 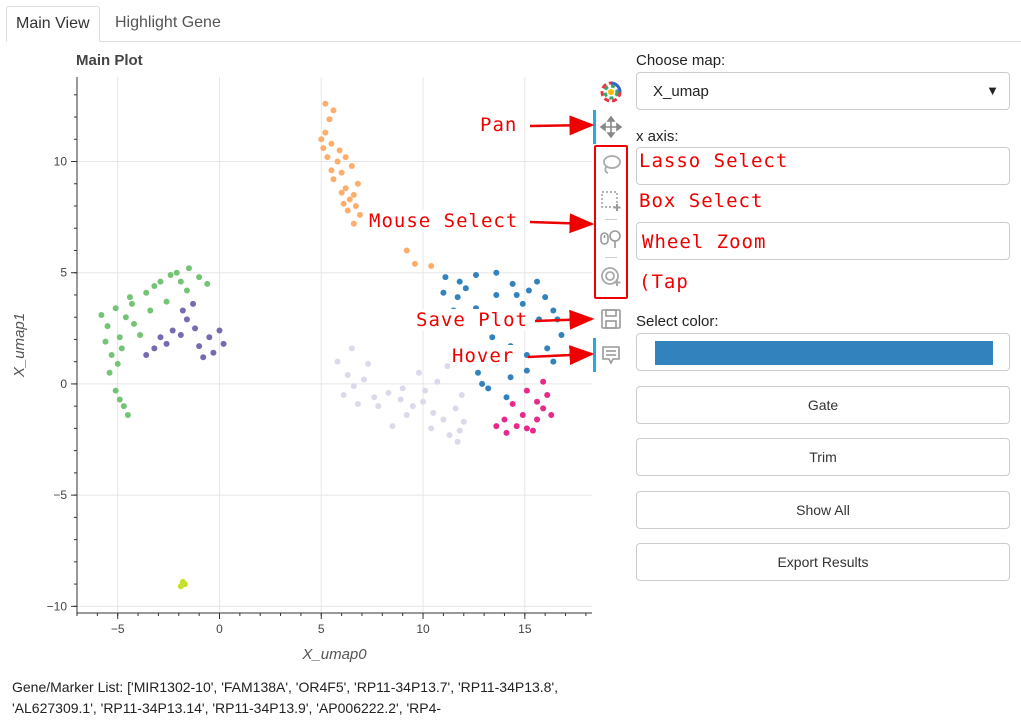 I want to click on pan-icon, so click(x=611, y=127).